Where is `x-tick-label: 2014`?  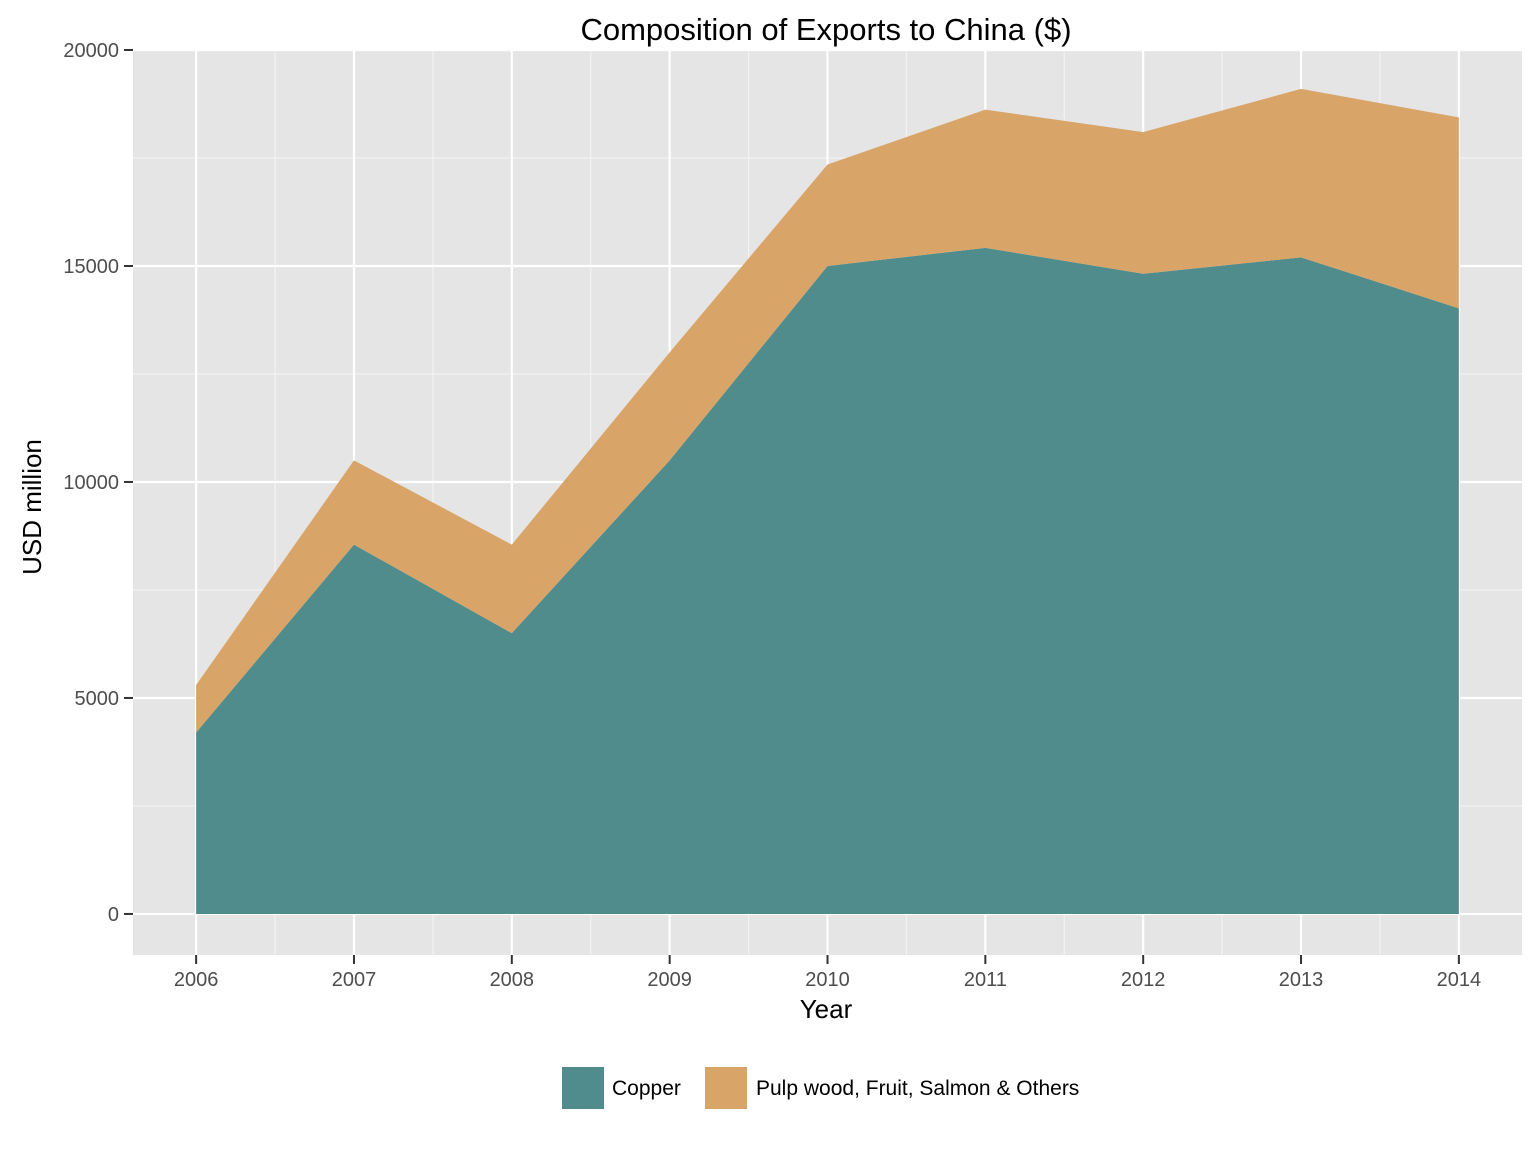
x-tick-label: 2014 is located at coordinates (1459, 980).